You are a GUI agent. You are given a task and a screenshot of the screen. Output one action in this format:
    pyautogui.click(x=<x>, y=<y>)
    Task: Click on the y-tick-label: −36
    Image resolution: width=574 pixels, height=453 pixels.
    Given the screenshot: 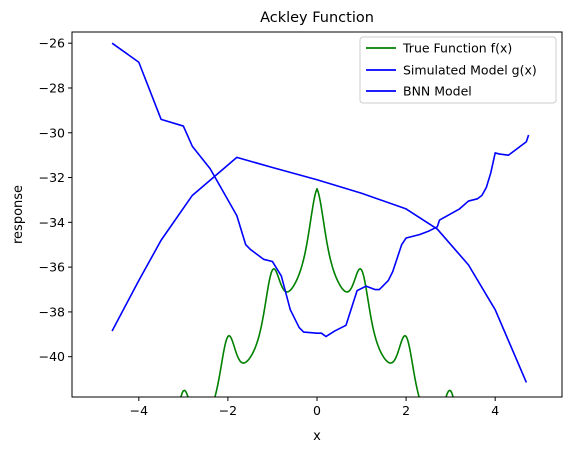 What is the action you would take?
    pyautogui.click(x=52, y=267)
    